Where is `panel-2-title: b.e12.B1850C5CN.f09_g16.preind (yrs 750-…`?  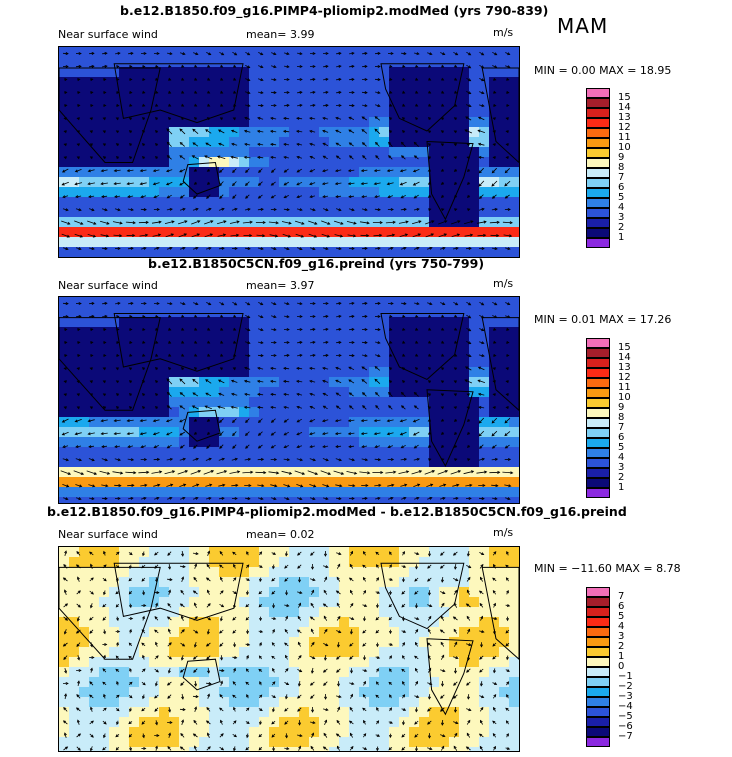
panel-2-title: b.e12.B1850C5CN.f09_g16.preind (yrs 750-… is located at coordinates (316, 263).